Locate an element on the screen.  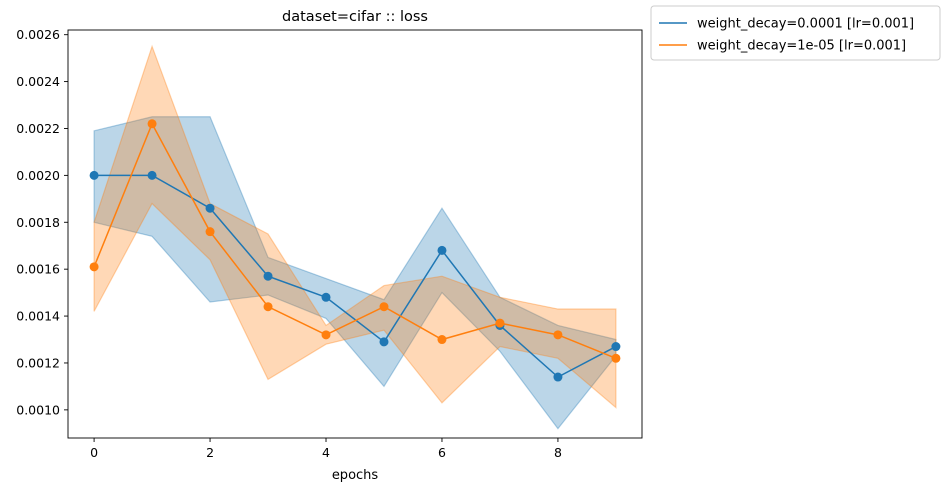
legend-label-1: weight_decay=0.0001 [lr=0.001] is located at coordinates (805, 24).